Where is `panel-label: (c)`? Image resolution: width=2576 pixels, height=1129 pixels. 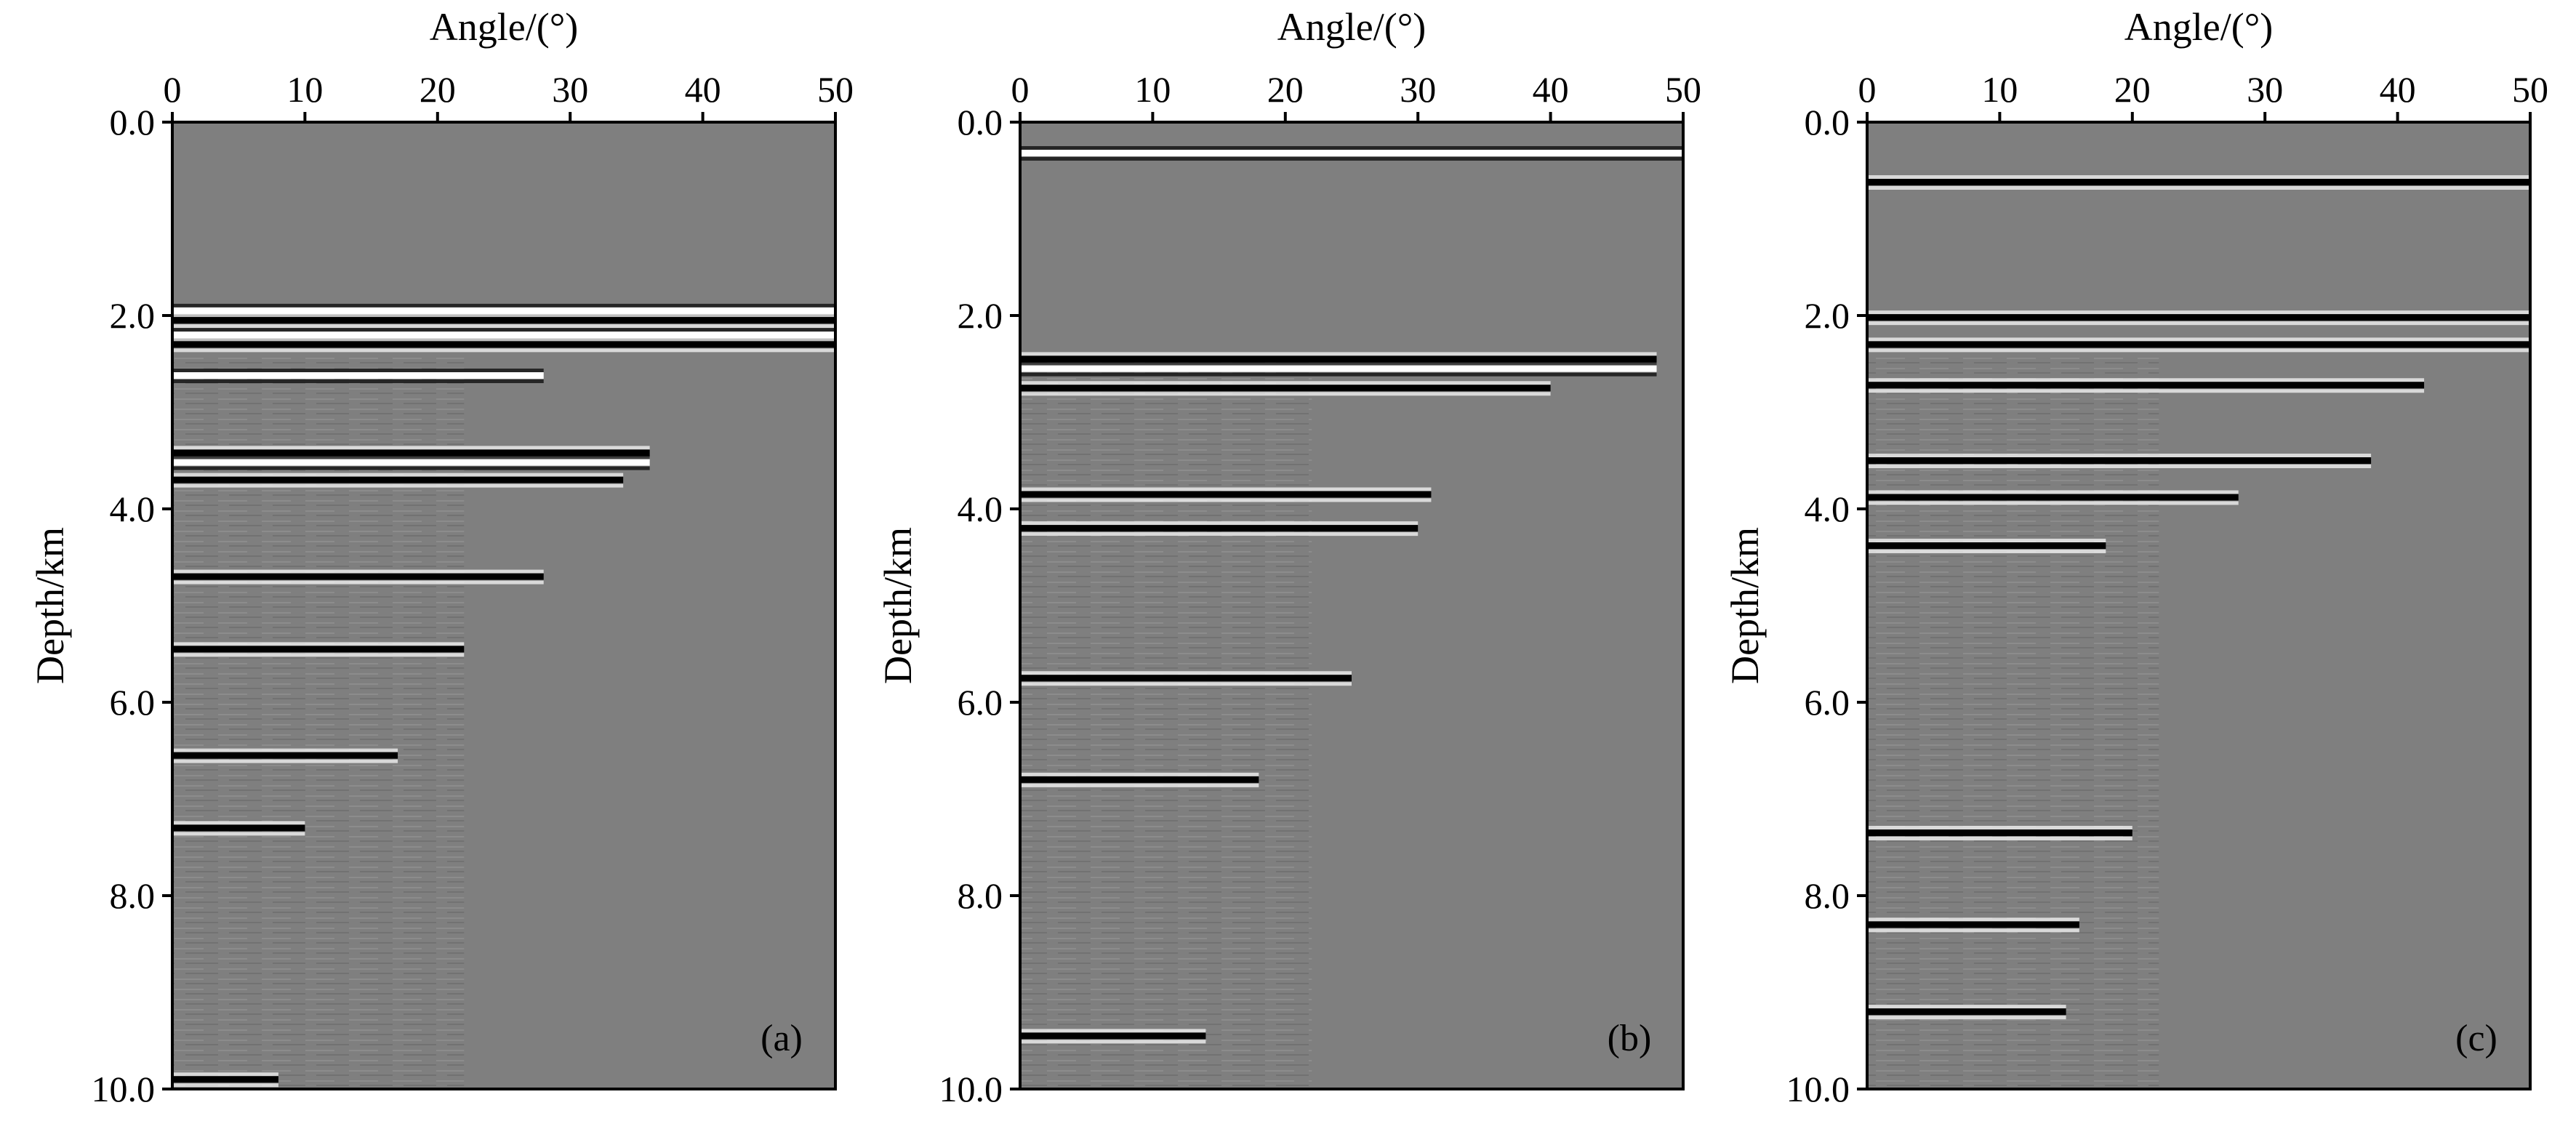
panel-label: (c) is located at coordinates (2476, 1039).